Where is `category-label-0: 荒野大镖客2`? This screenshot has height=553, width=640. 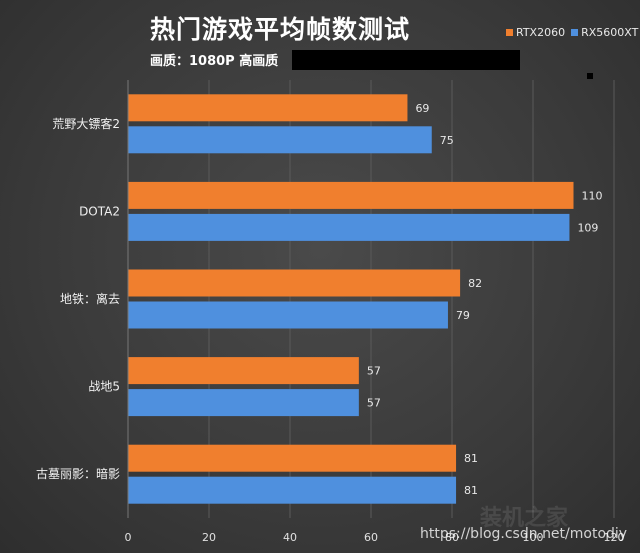 category-label-0: 荒野大镖客2 is located at coordinates (86, 123).